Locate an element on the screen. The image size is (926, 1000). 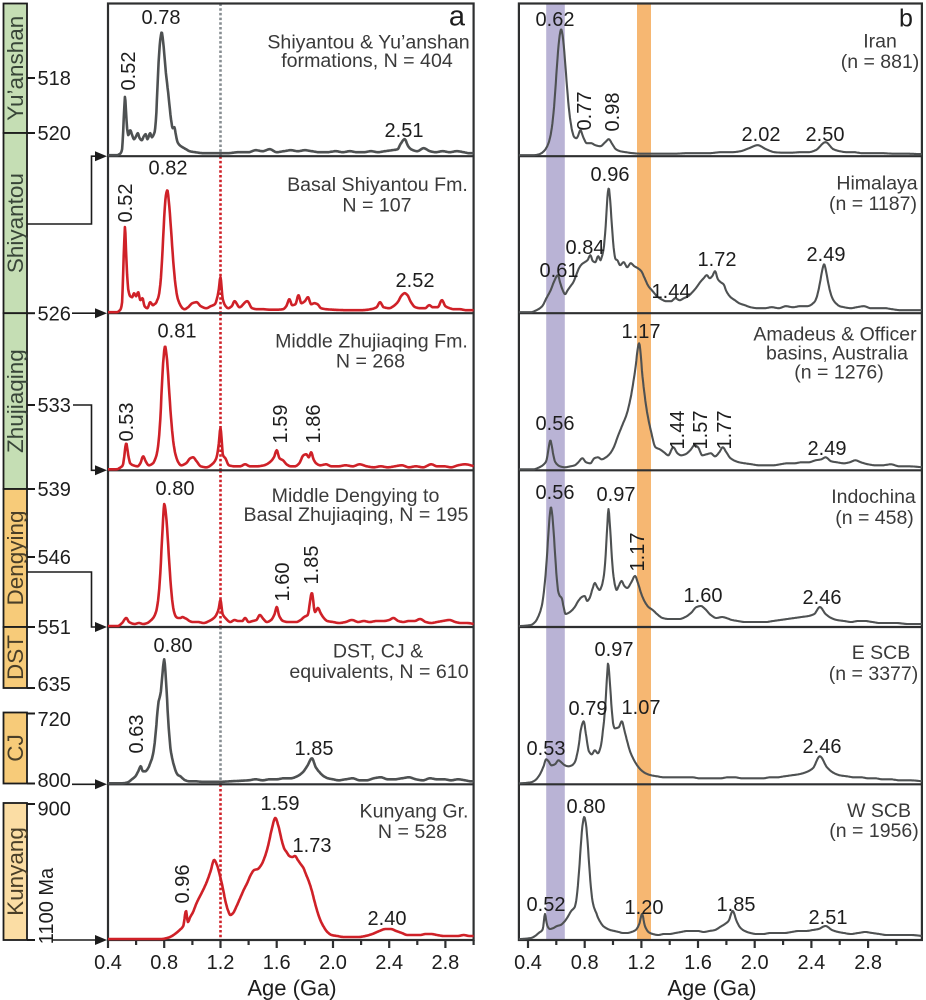
svg-text: Indochina is located at coordinates (873, 497).